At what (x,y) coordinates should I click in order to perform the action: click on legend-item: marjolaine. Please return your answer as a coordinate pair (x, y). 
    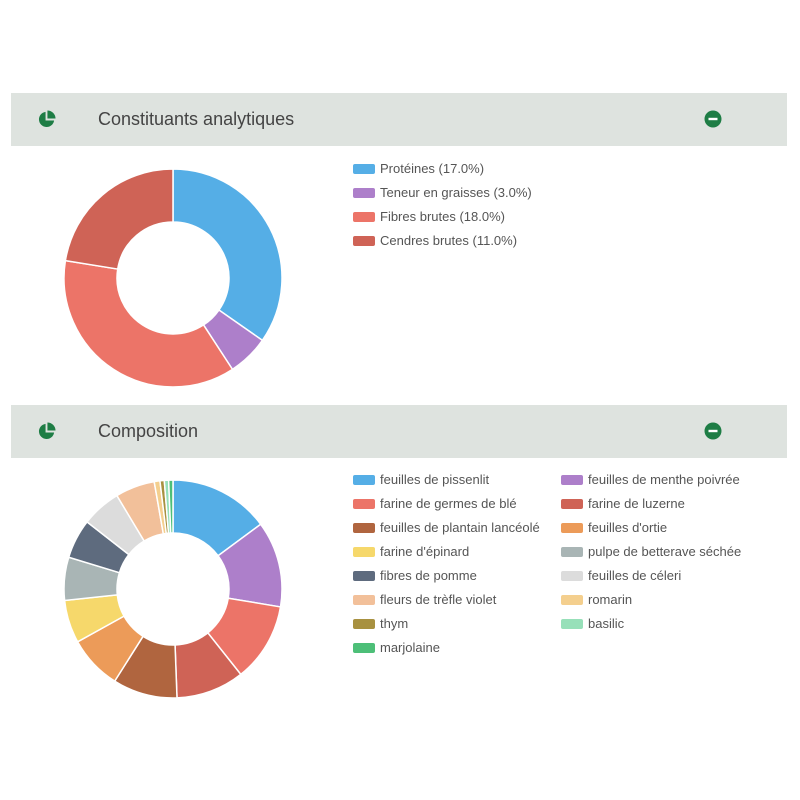
    Looking at the image, I should click on (396, 648).